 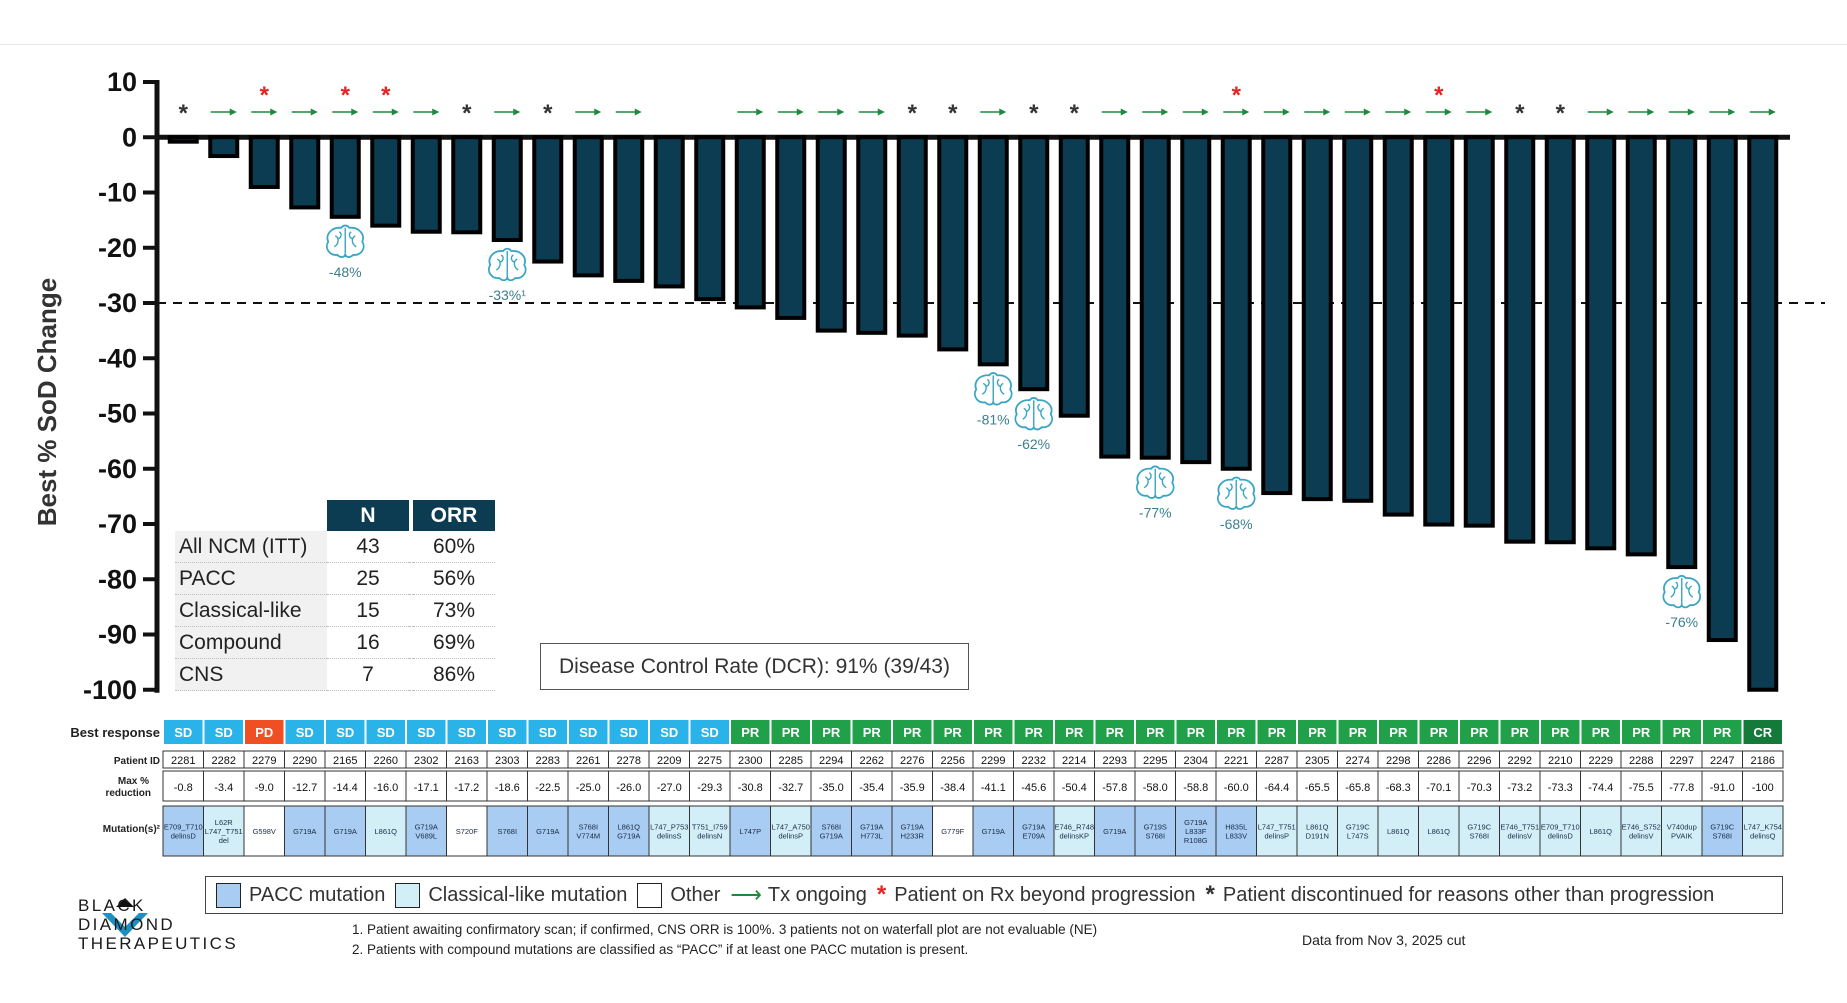 I want to click on patient-id: 2302, so click(x=426, y=761).